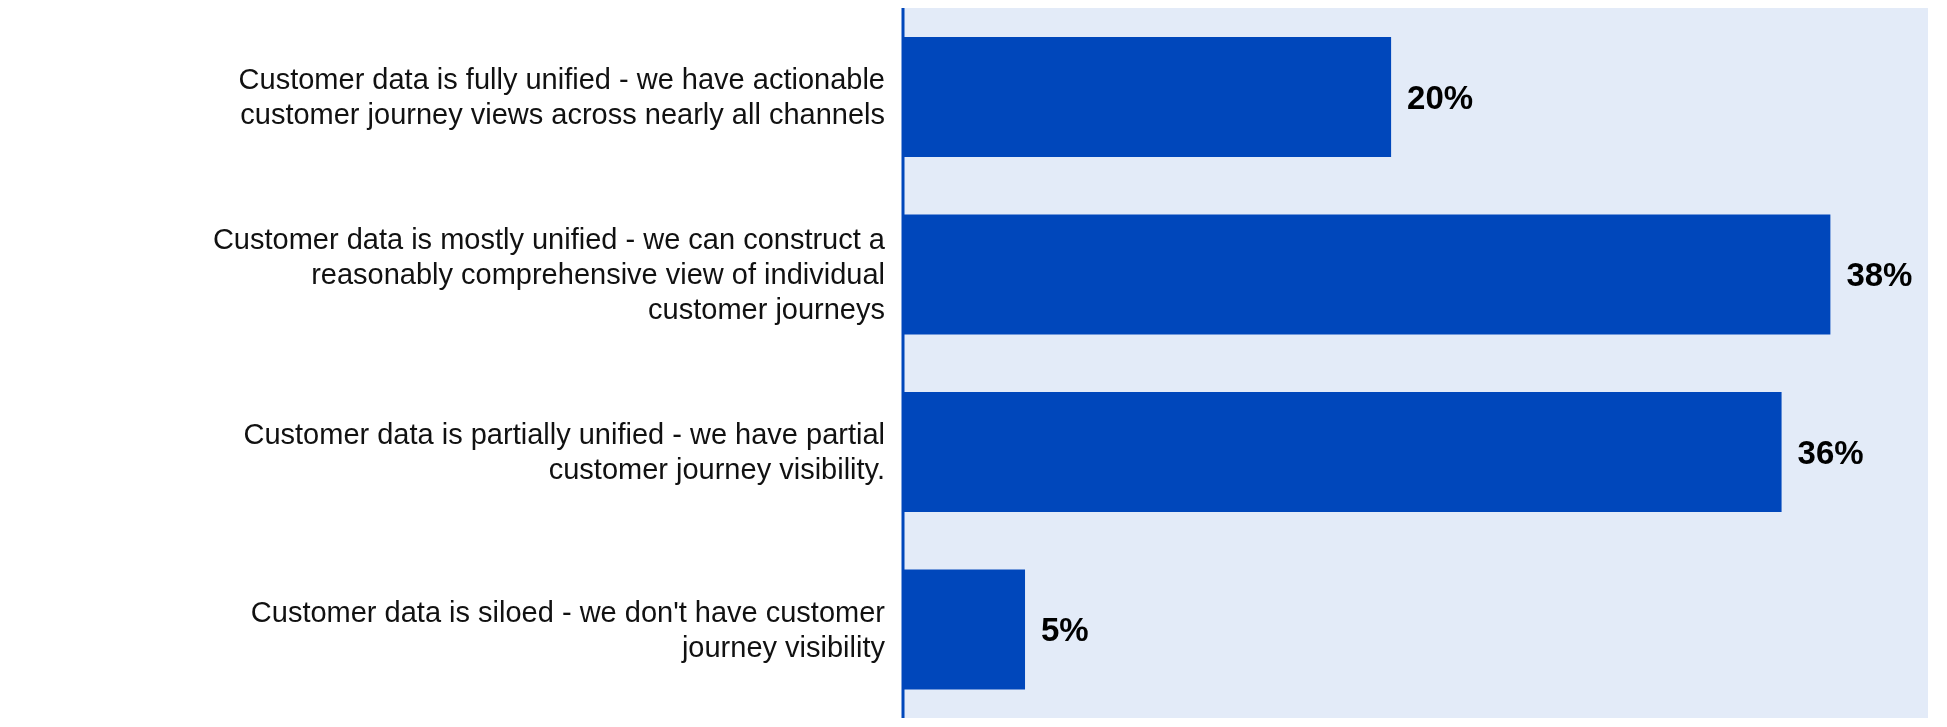  Describe the element at coordinates (564, 452) in the screenshot. I see `y-tick-label: Customer data is partially unified - we have partial customer journey visibility.` at that location.